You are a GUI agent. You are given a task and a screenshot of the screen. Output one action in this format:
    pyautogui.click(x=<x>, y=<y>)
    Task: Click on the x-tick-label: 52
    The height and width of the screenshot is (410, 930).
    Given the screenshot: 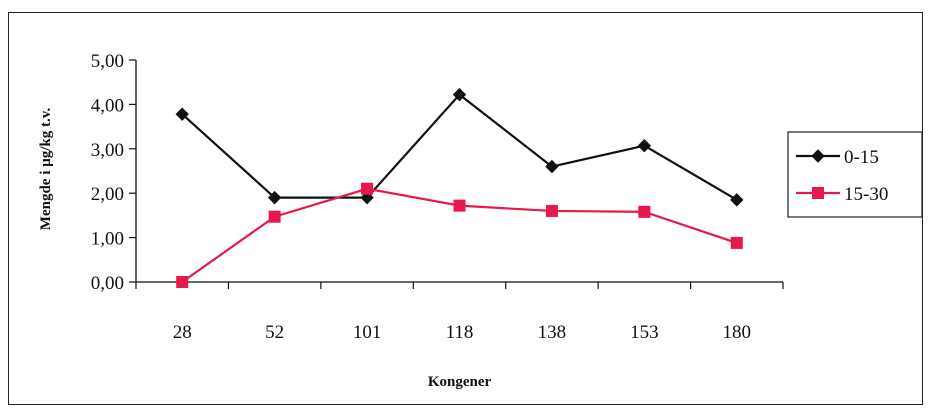 What is the action you would take?
    pyautogui.click(x=274, y=332)
    